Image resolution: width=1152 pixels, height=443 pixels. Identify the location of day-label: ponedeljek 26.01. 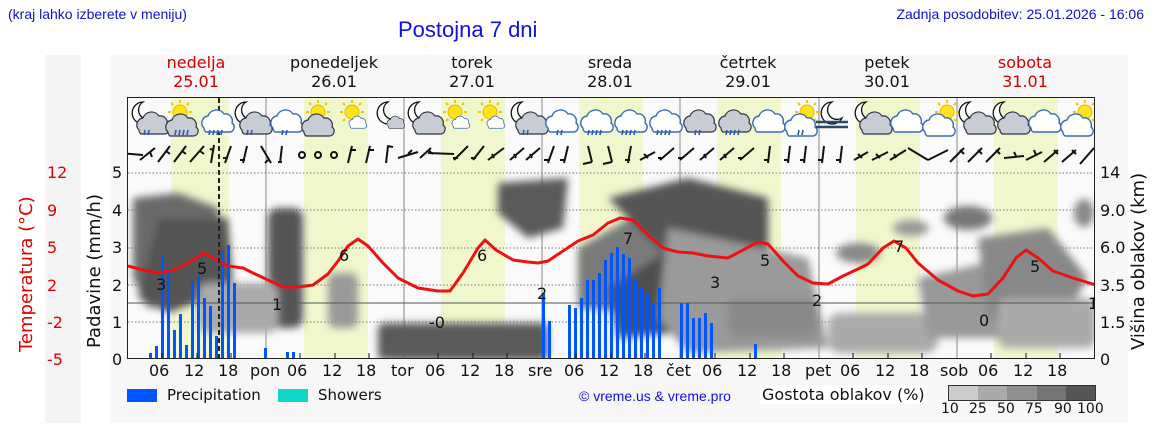
(334, 72).